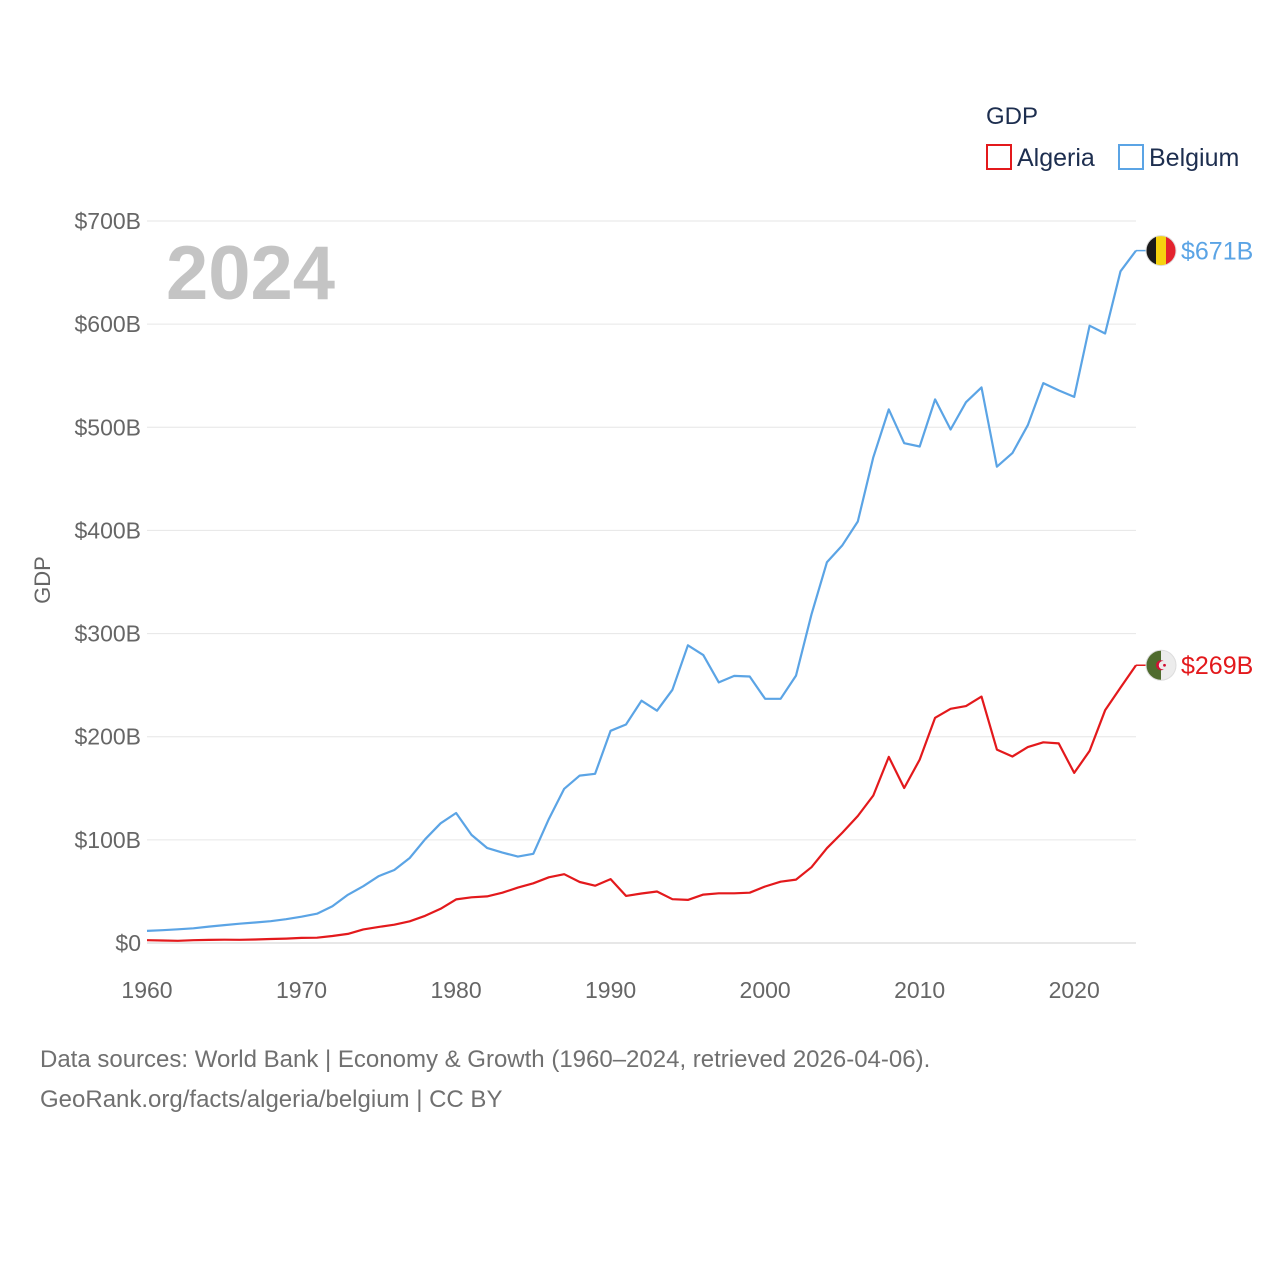  Describe the element at coordinates (1161, 251) in the screenshot. I see `belgium-flag-icon` at that location.